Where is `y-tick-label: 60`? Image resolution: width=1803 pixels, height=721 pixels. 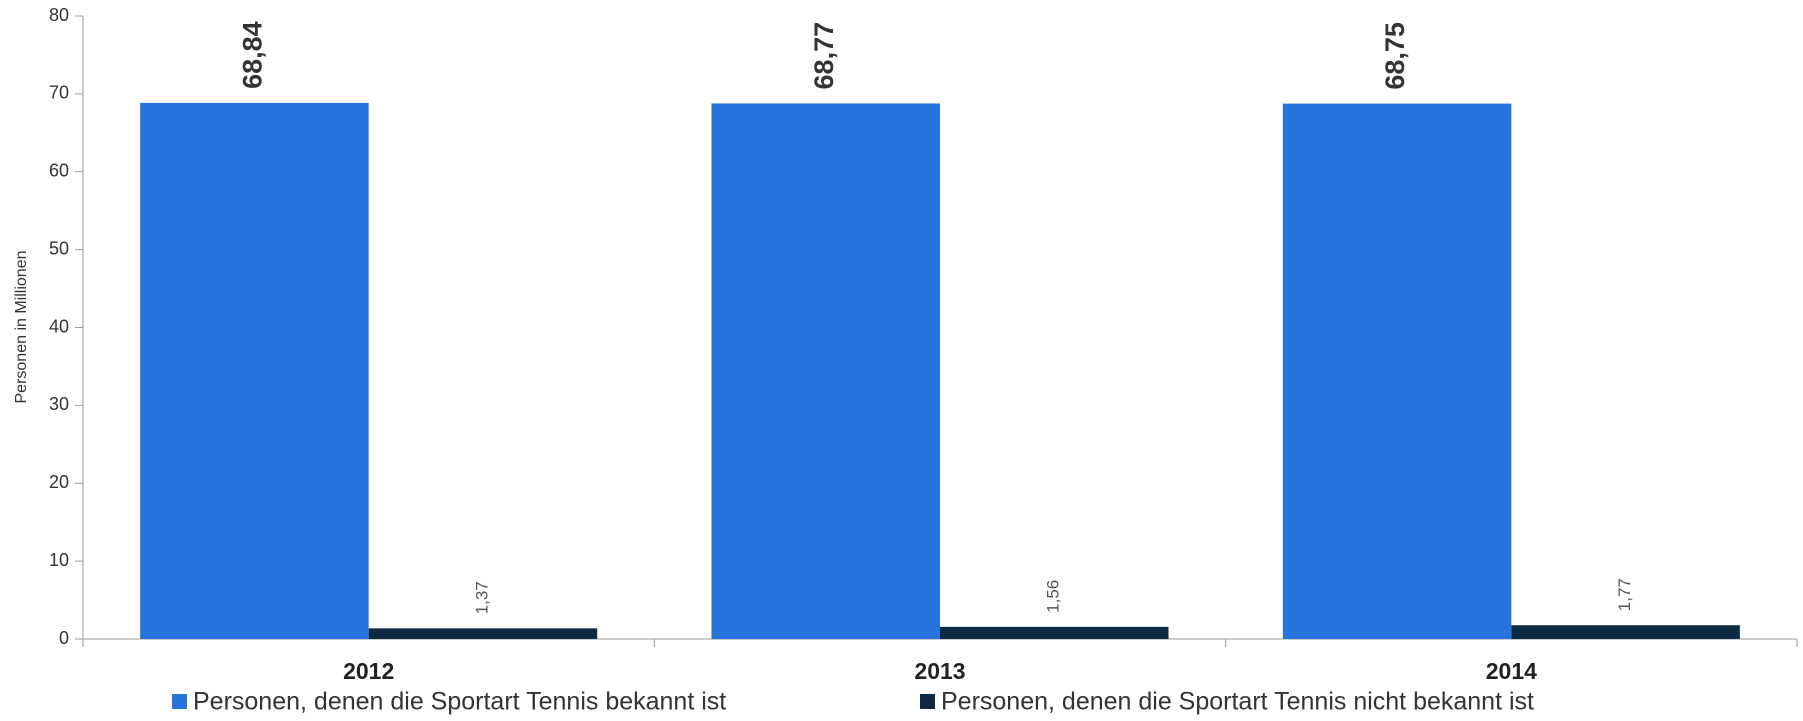
y-tick-label: 60 is located at coordinates (59, 171).